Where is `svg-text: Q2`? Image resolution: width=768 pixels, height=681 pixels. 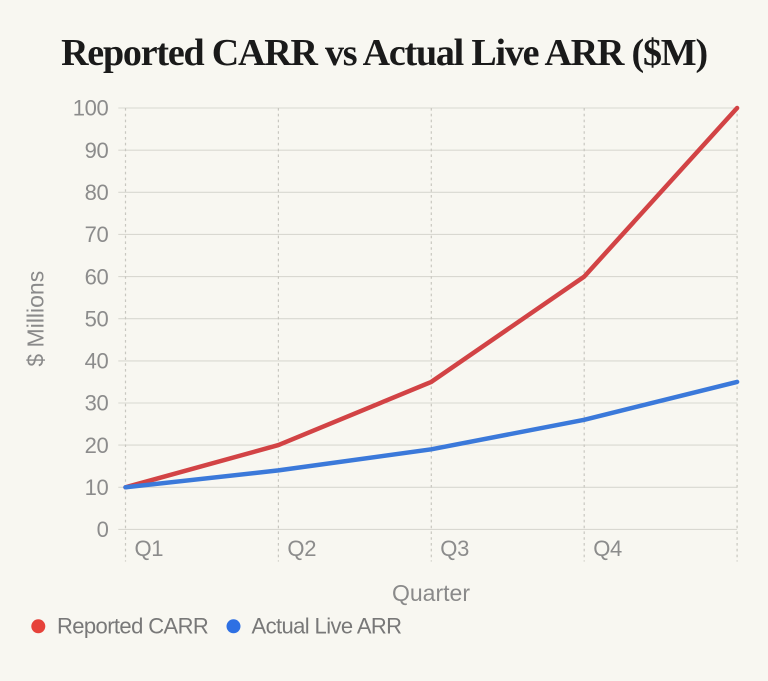
svg-text: Q2 is located at coordinates (301, 548).